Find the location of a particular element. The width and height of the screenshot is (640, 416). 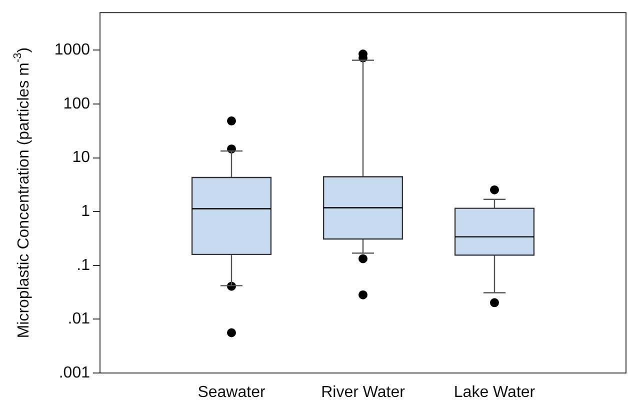

y-tick-label: .001 is located at coordinates (74, 373).